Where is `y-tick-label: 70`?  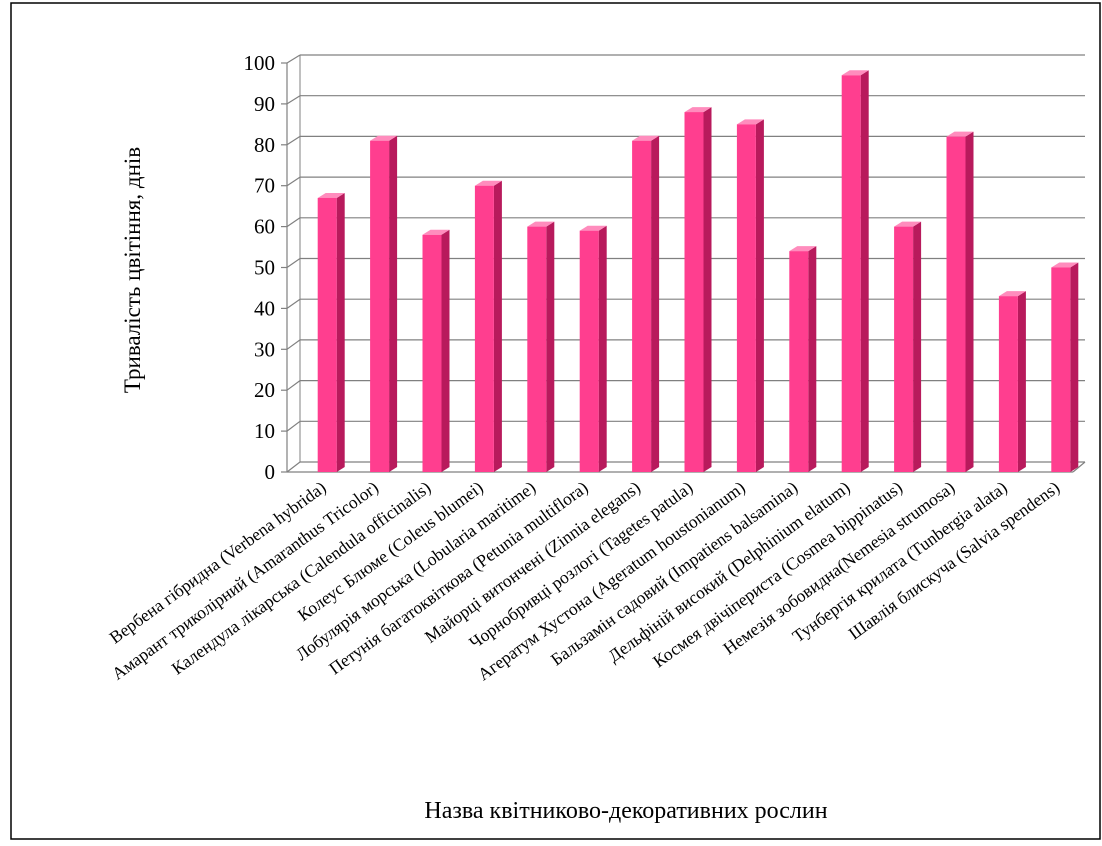
y-tick-label: 70 is located at coordinates (264, 186).